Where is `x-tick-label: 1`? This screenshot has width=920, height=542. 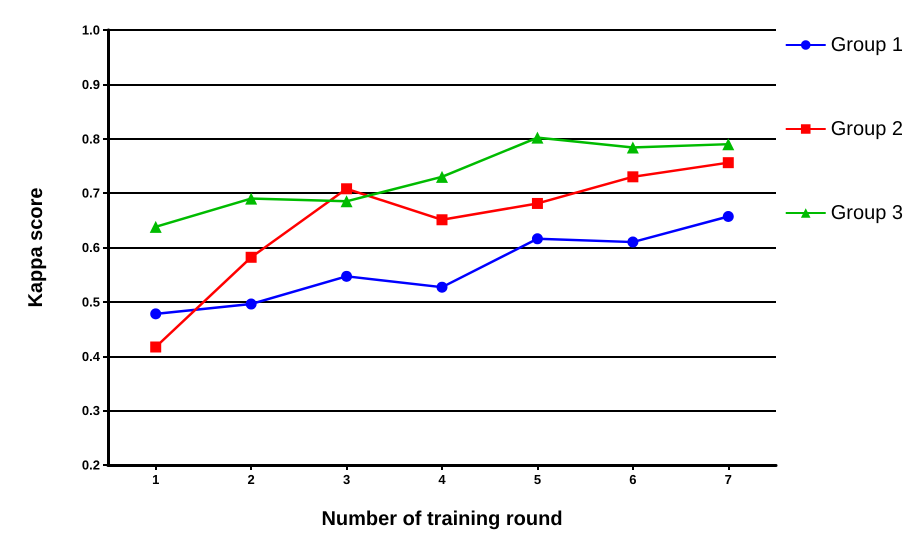 x-tick-label: 1 is located at coordinates (156, 479).